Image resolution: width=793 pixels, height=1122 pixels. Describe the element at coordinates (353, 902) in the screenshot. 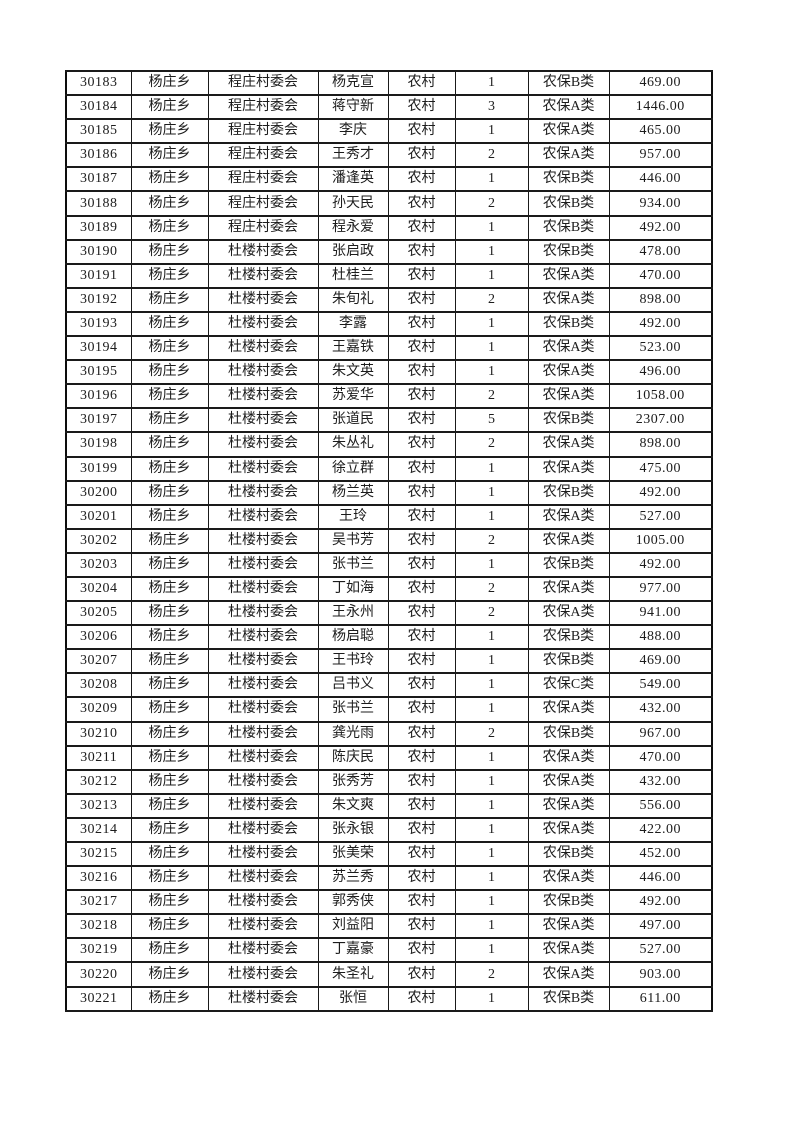

I see `cell-person-name: 郭秀侠` at that location.